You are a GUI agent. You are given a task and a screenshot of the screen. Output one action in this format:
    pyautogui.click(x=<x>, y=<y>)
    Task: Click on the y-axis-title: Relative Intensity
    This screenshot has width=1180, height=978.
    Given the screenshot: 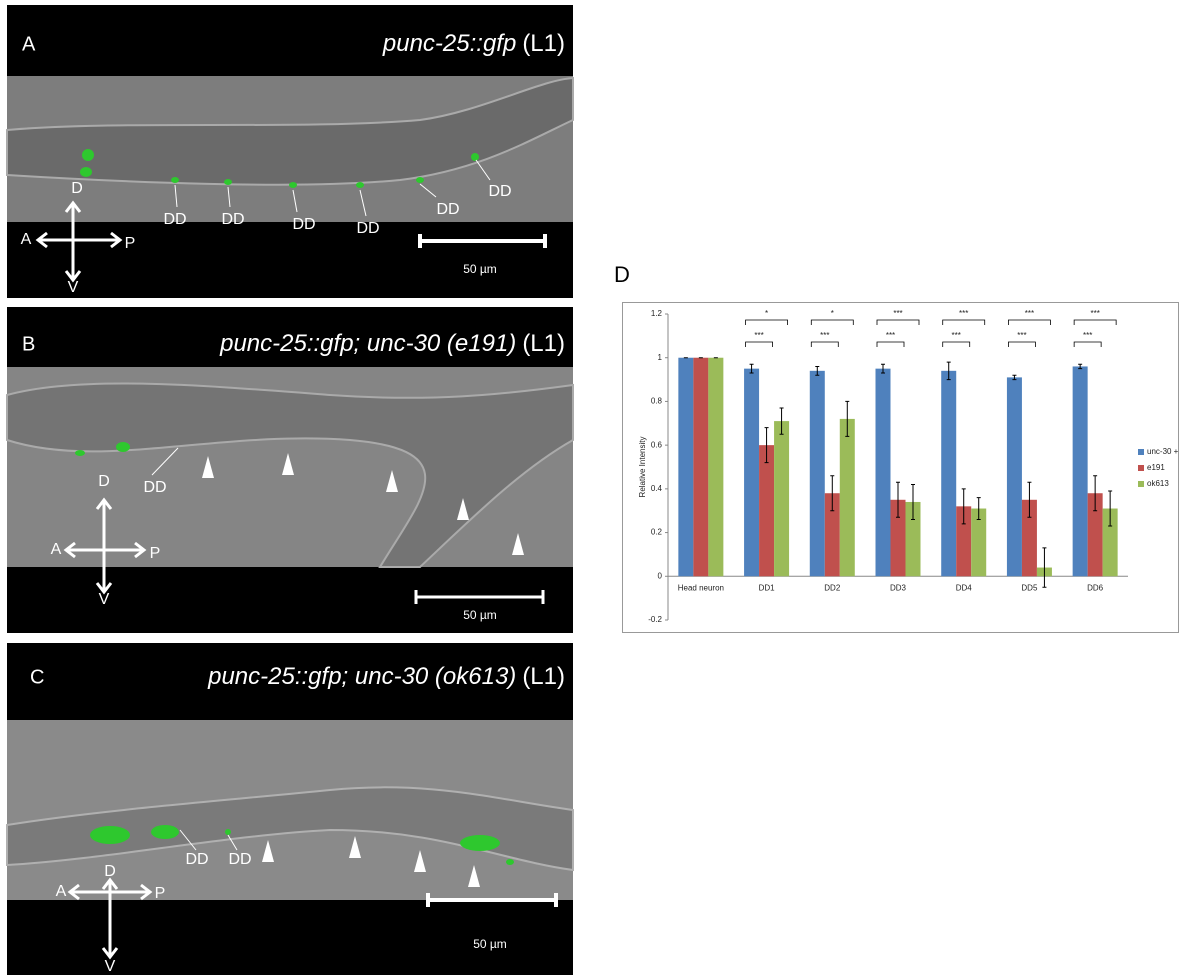 What is the action you would take?
    pyautogui.click(x=642, y=467)
    